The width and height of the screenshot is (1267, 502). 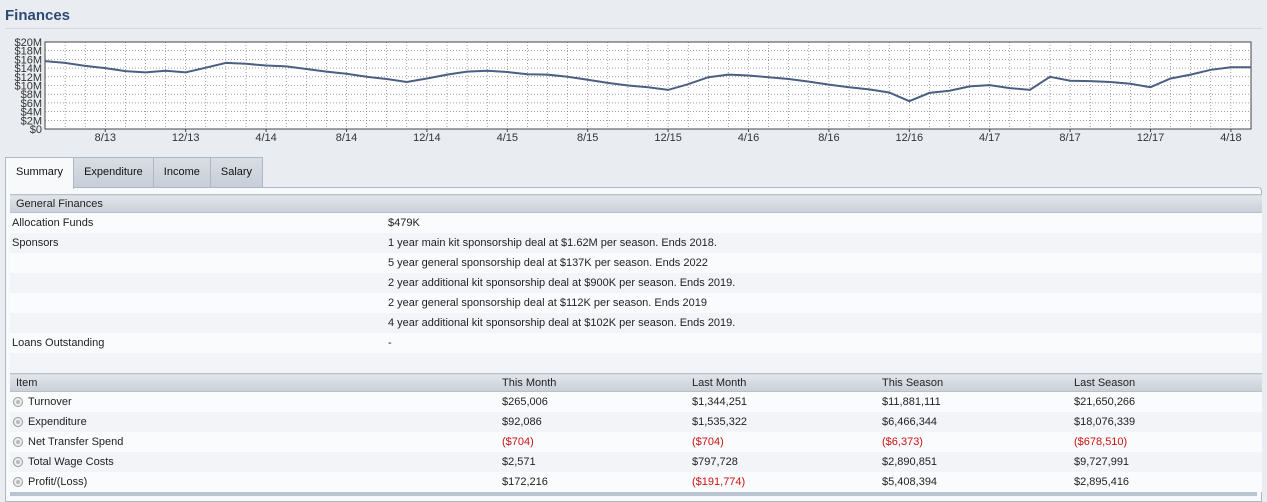 What do you see at coordinates (976, 422) in the screenshot?
I see `cell-value: $6,466,344` at bounding box center [976, 422].